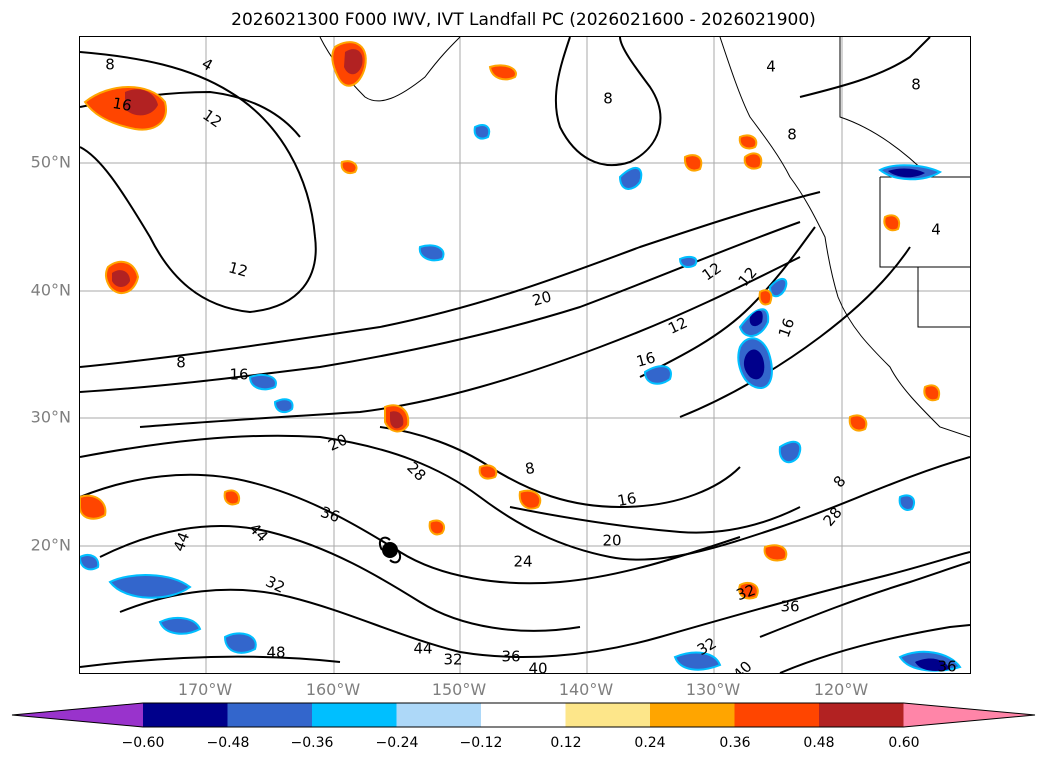  Describe the element at coordinates (50, 417) in the screenshot. I see `lat-label-30: 30°N` at that location.